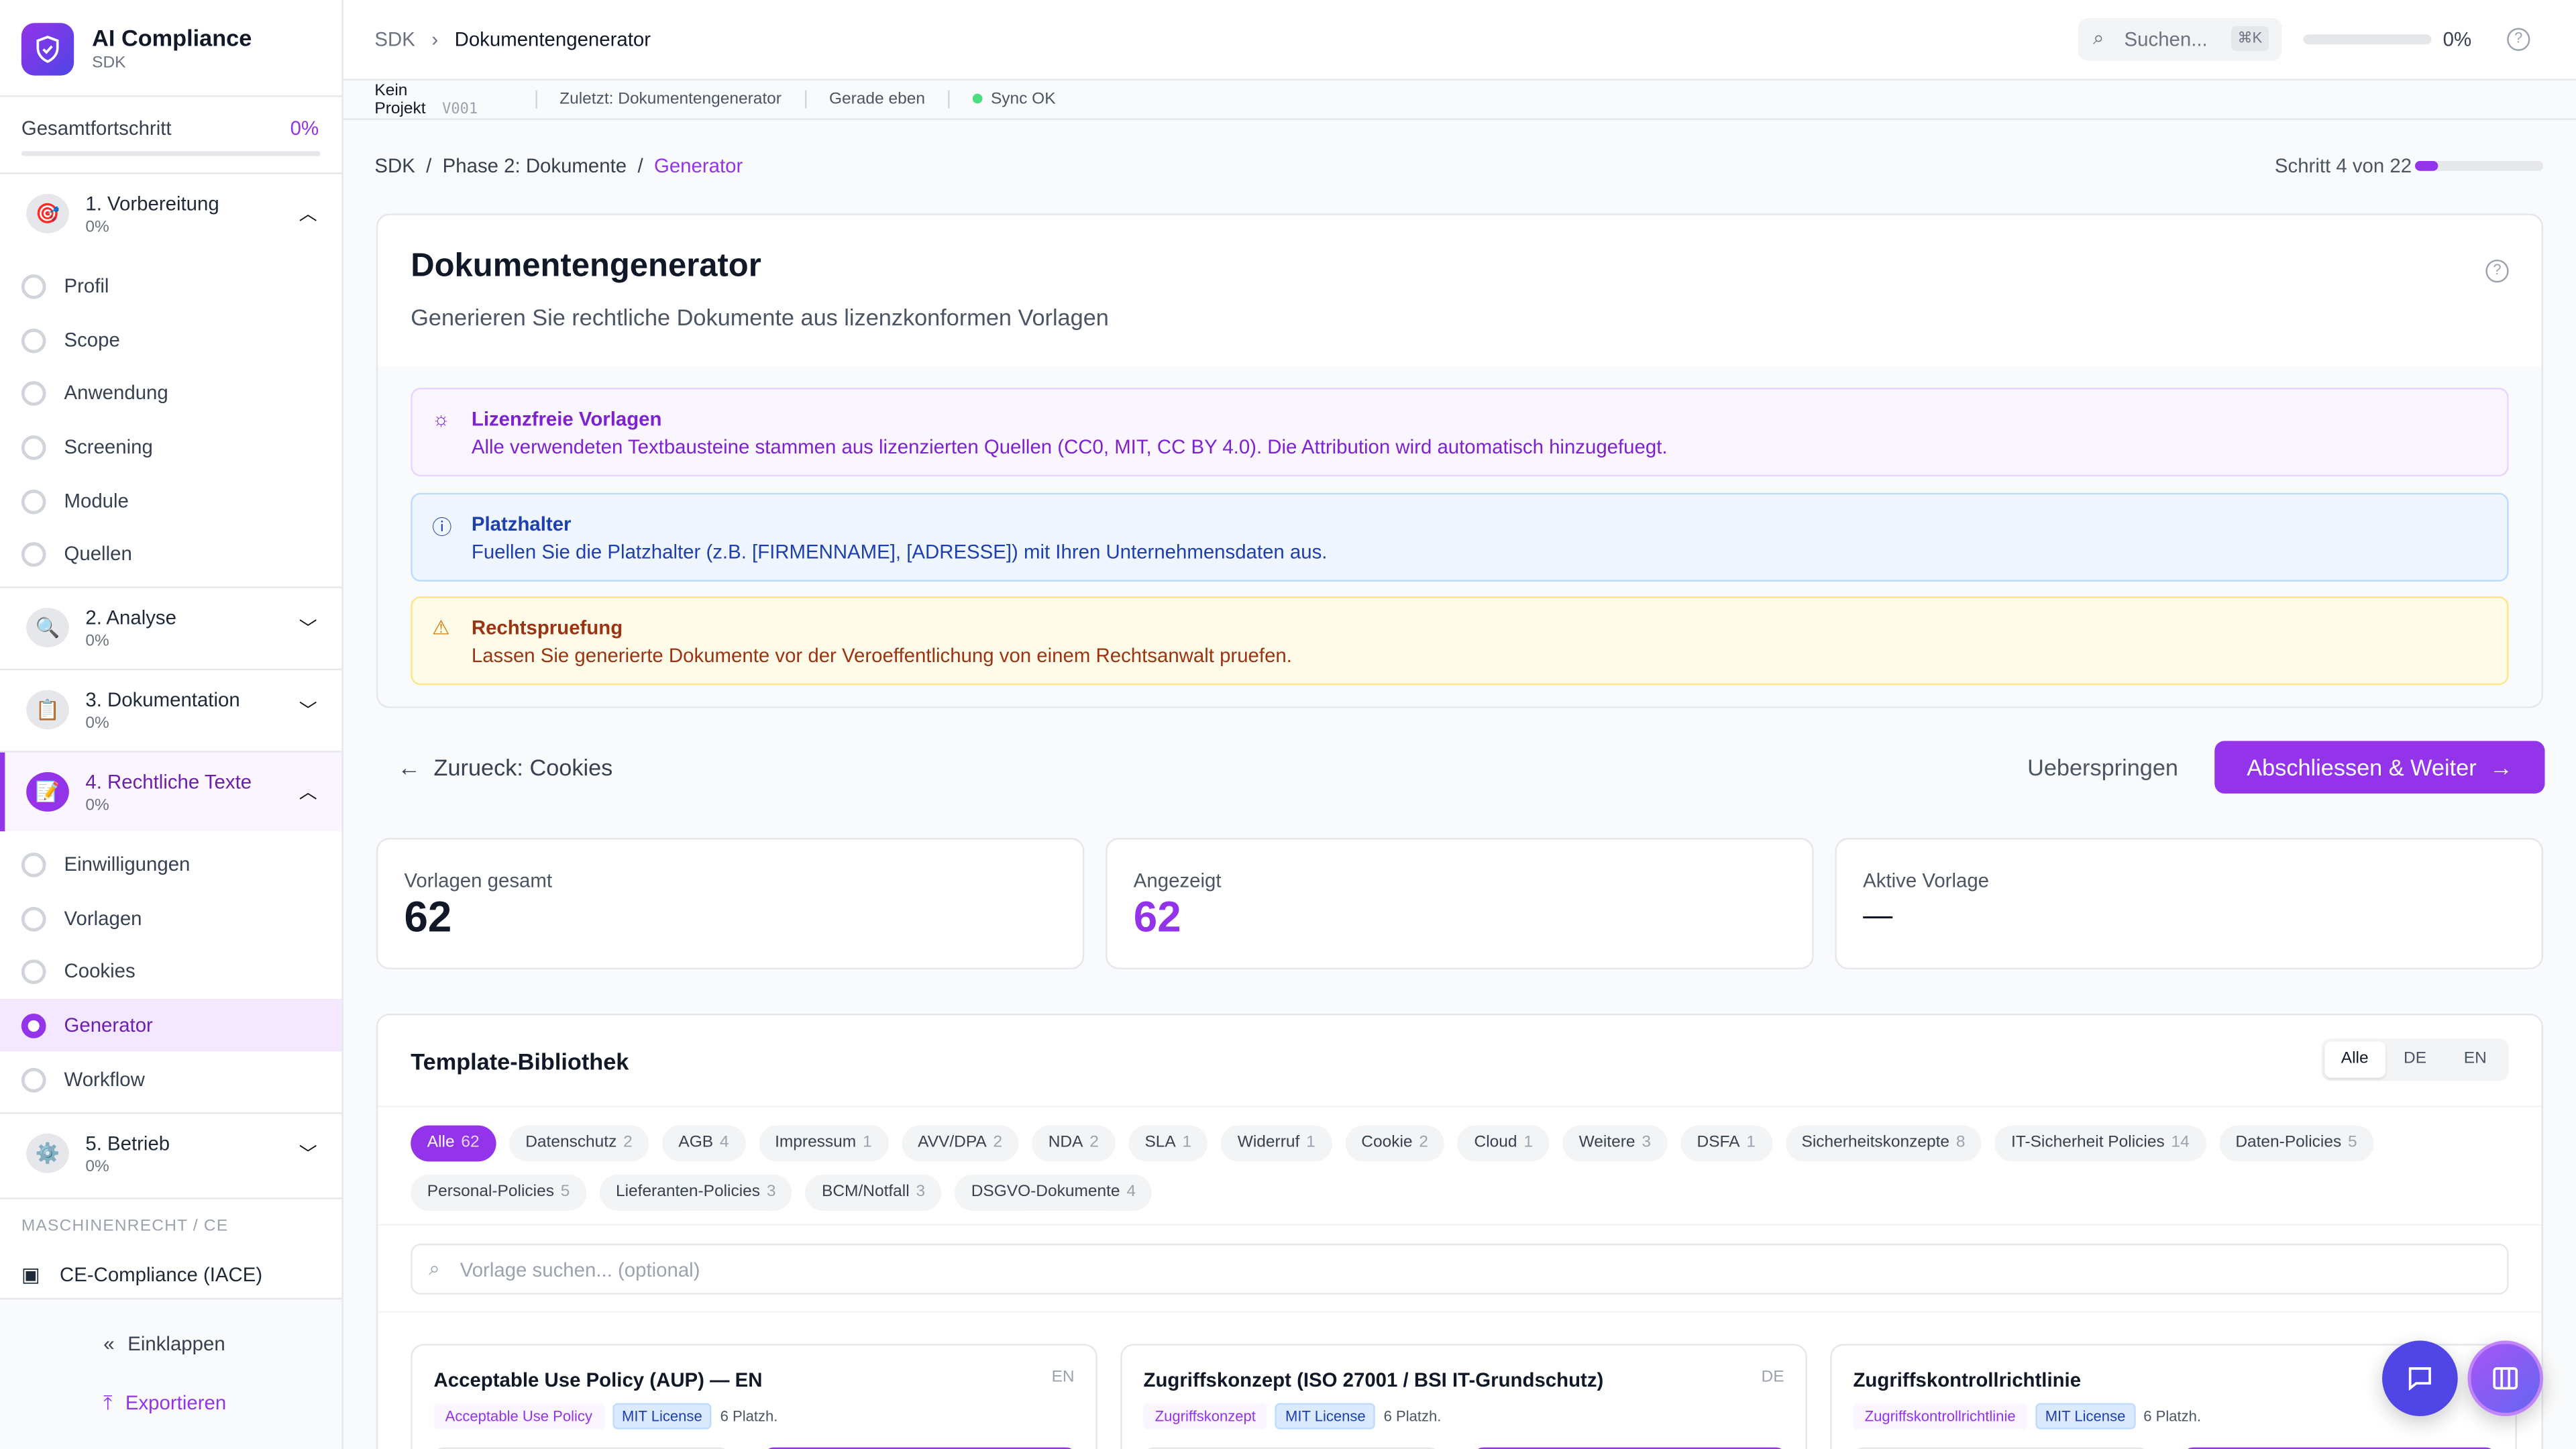  Describe the element at coordinates (695, 1193) in the screenshot. I see `category-chip: Lieferanten-Policies 3` at that location.